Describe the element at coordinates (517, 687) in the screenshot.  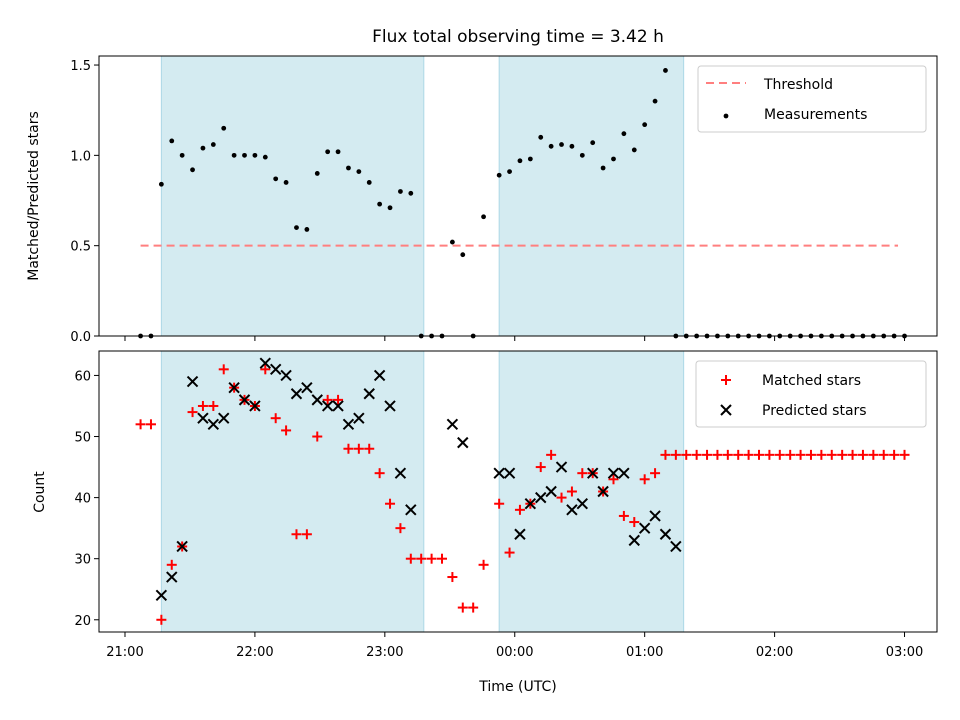
I see `x-axis-label: Time (UTC)` at that location.